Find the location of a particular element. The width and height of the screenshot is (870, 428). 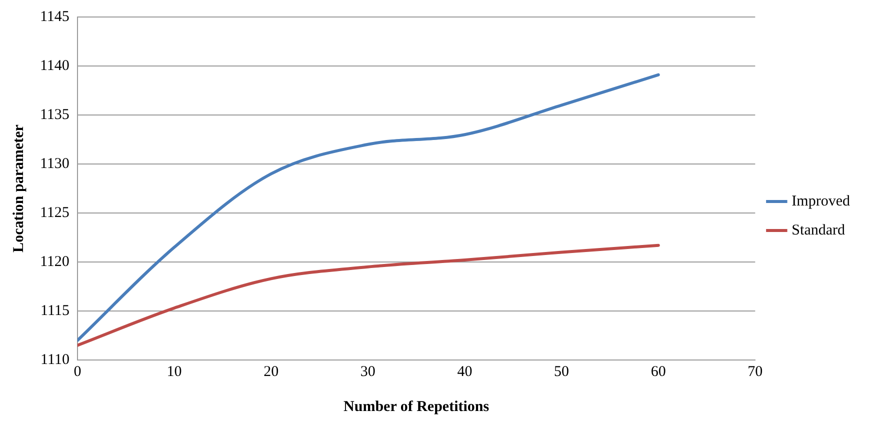

x-axis-title: Number of Repetitions is located at coordinates (417, 406).